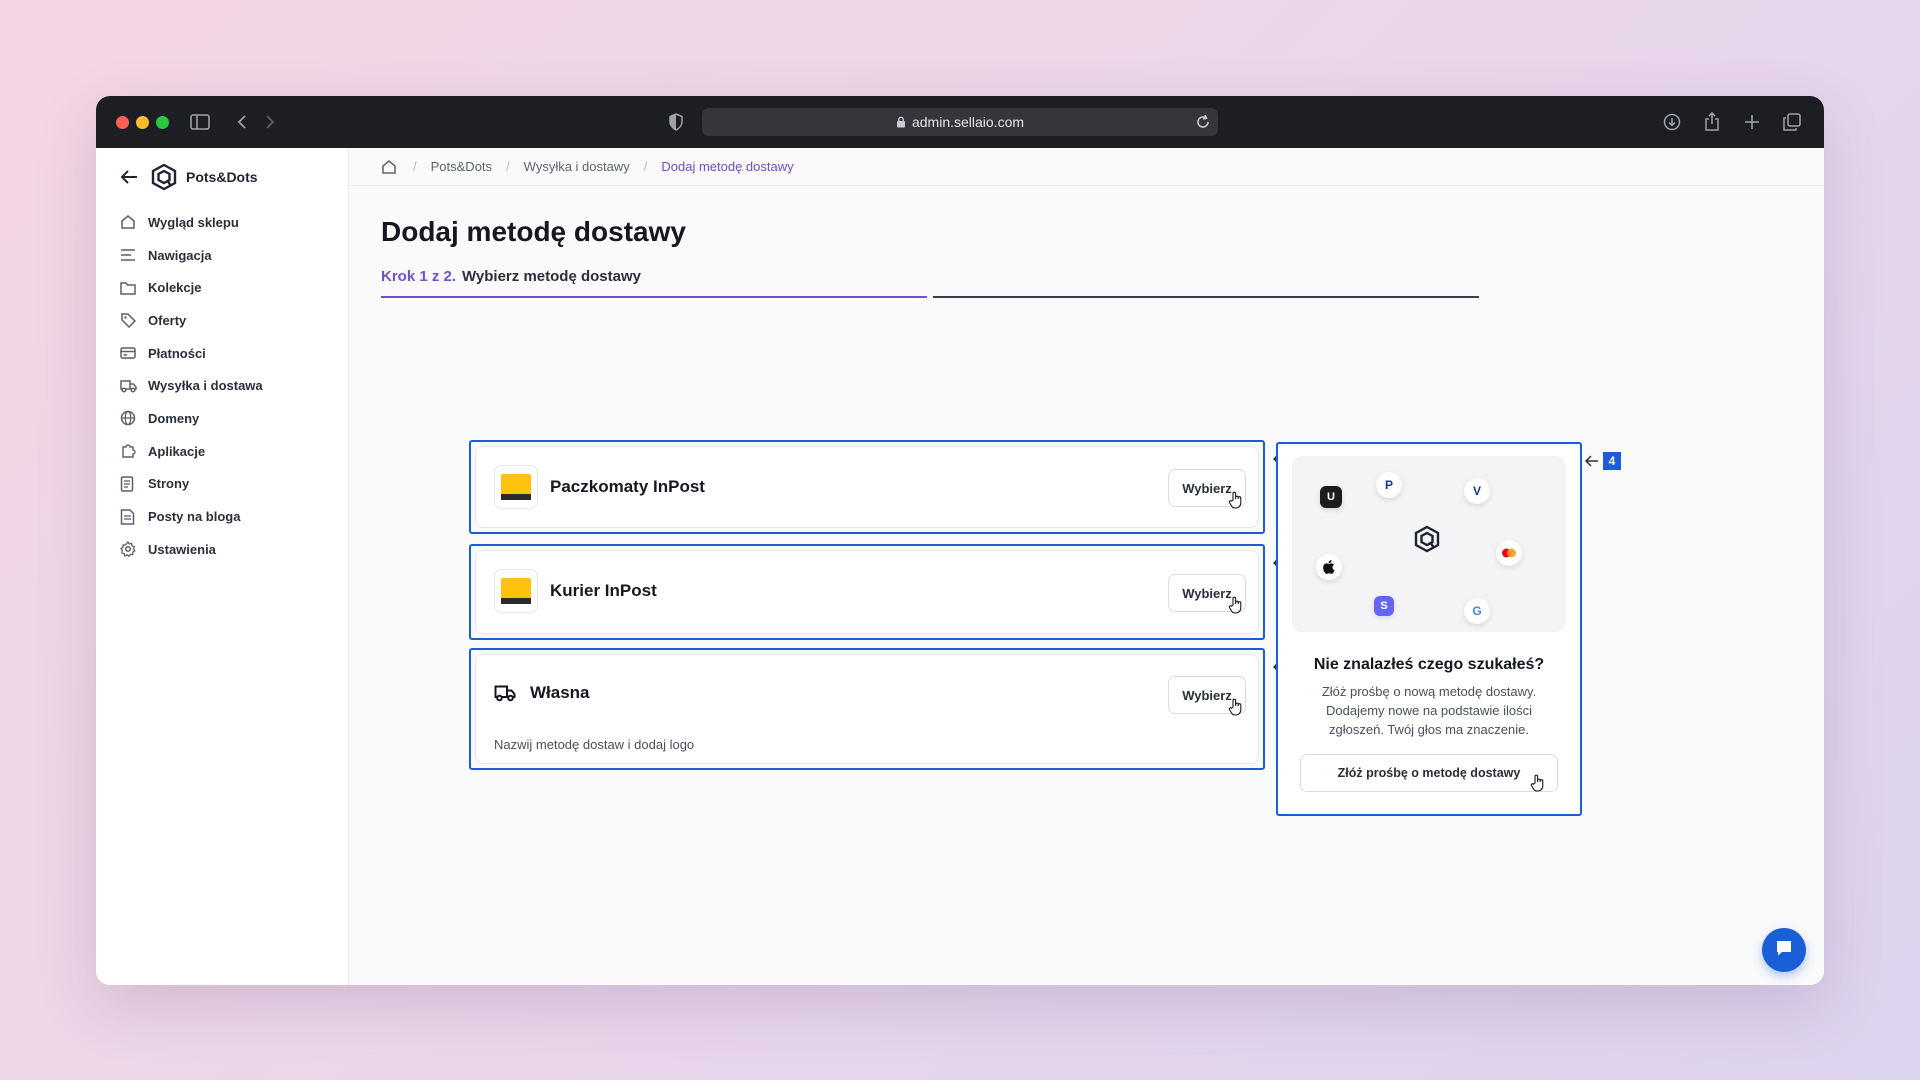 The image size is (1920, 1080). I want to click on sidebar-toggle-icon, so click(200, 122).